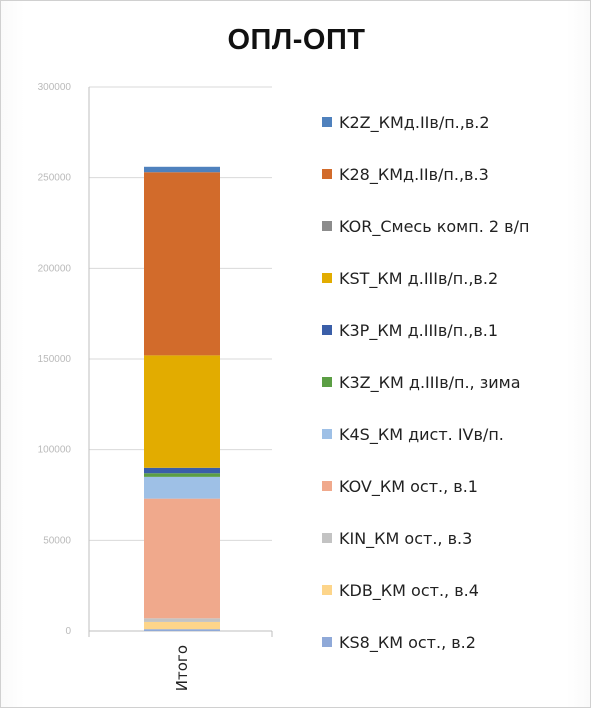 Image resolution: width=593 pixels, height=710 pixels. I want to click on legend-label: KIN_КМ ост., в.3, so click(406, 538).